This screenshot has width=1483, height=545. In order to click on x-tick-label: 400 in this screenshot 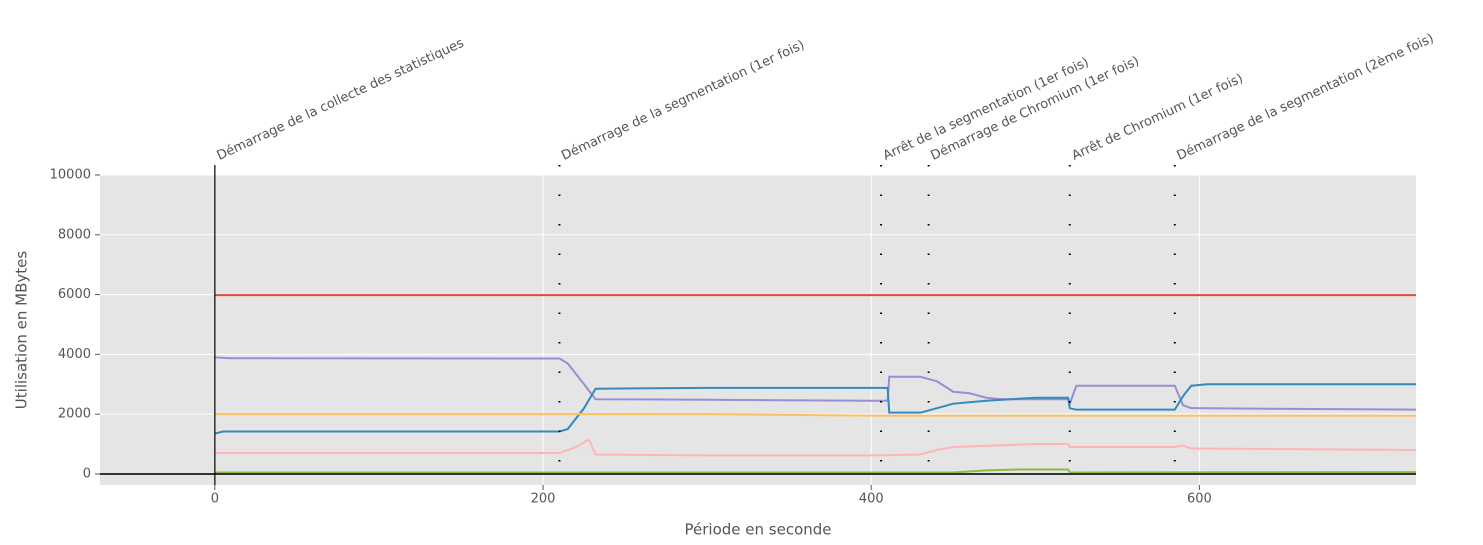, I will do `click(871, 499)`.